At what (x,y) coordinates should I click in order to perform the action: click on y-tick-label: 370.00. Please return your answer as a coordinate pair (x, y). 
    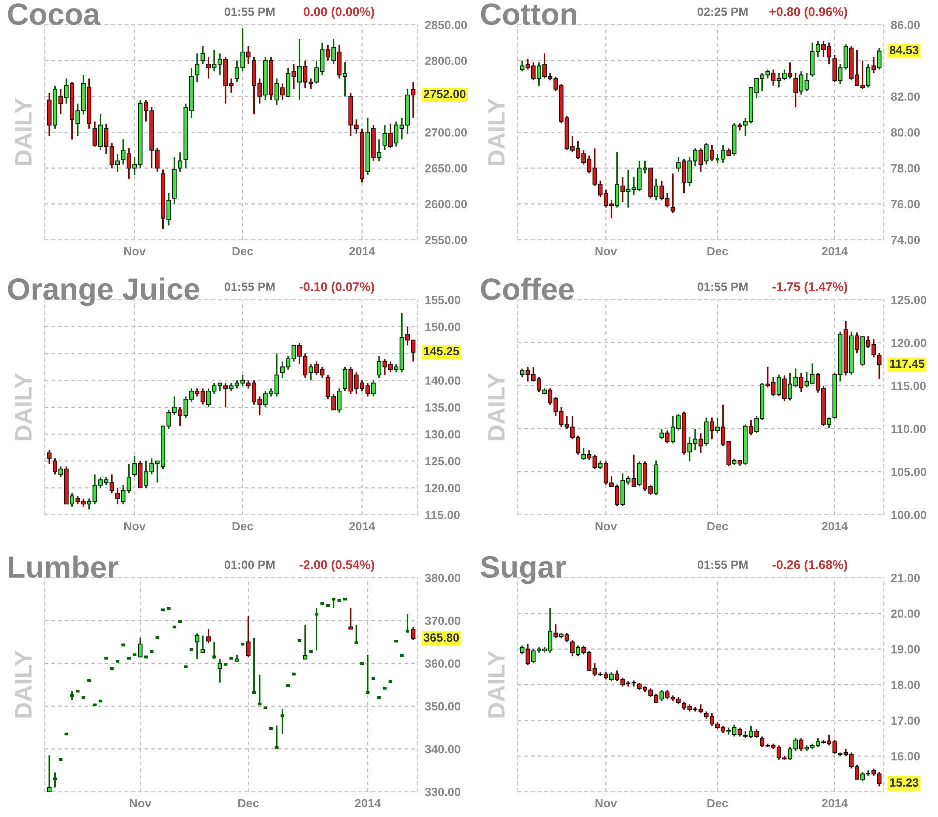
    Looking at the image, I should click on (443, 621).